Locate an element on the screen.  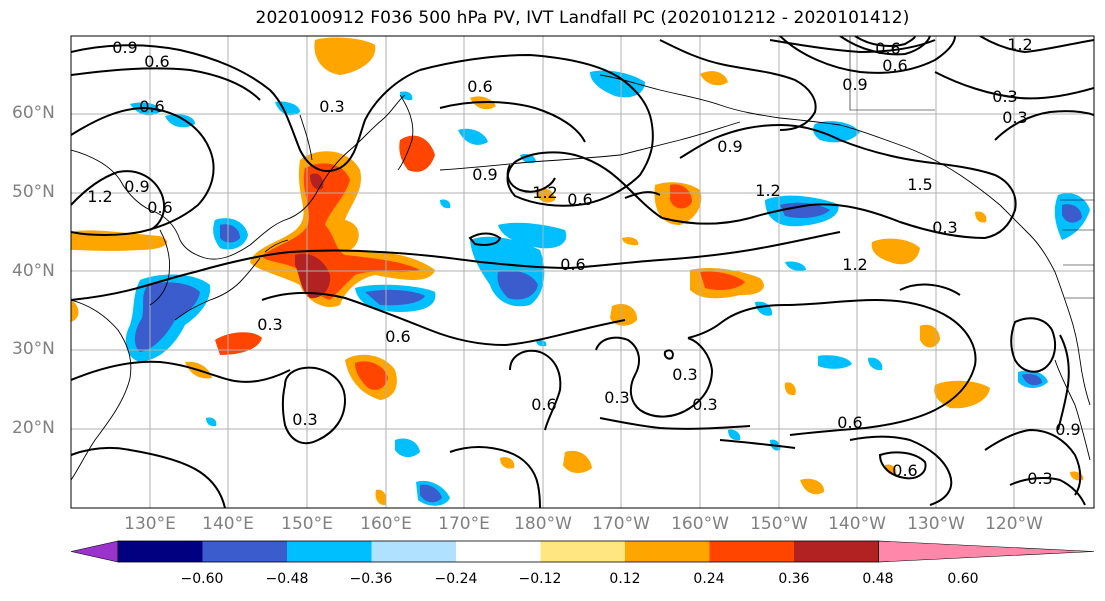
colorbar-tick-label: −0.36 is located at coordinates (371, 579).